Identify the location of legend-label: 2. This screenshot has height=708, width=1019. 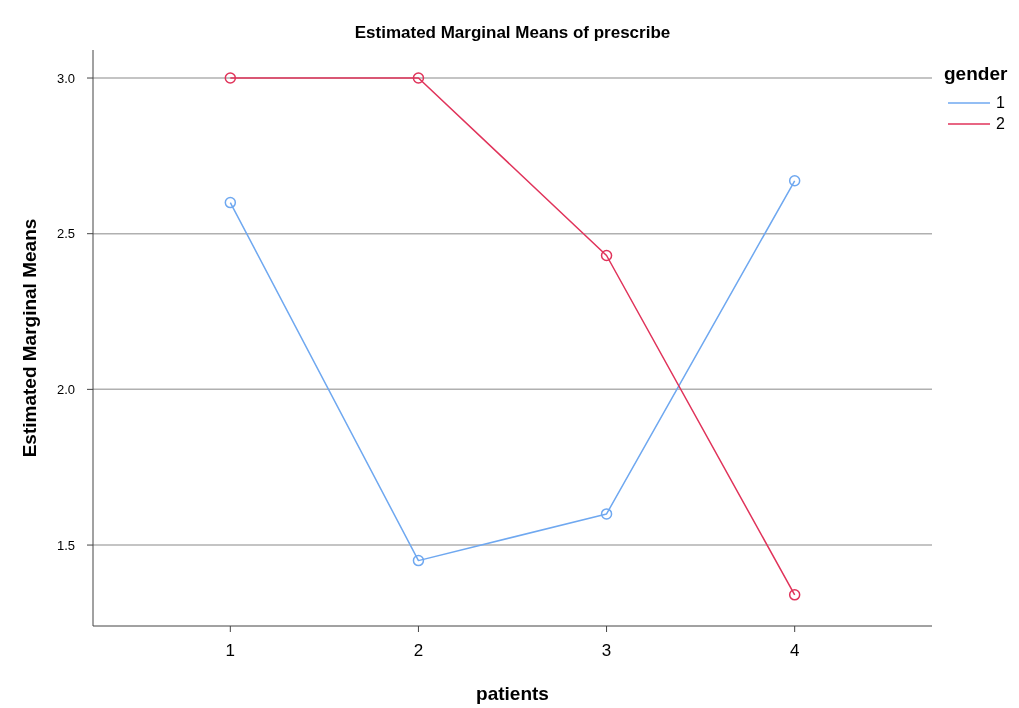
(1000, 123).